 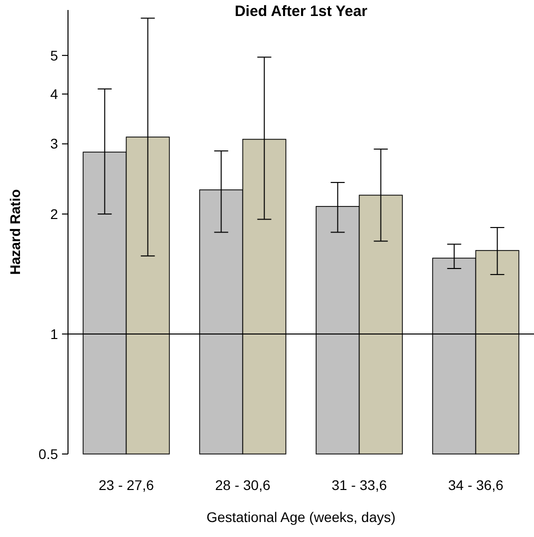 I want to click on y-tick-label: 4, so click(x=54, y=94).